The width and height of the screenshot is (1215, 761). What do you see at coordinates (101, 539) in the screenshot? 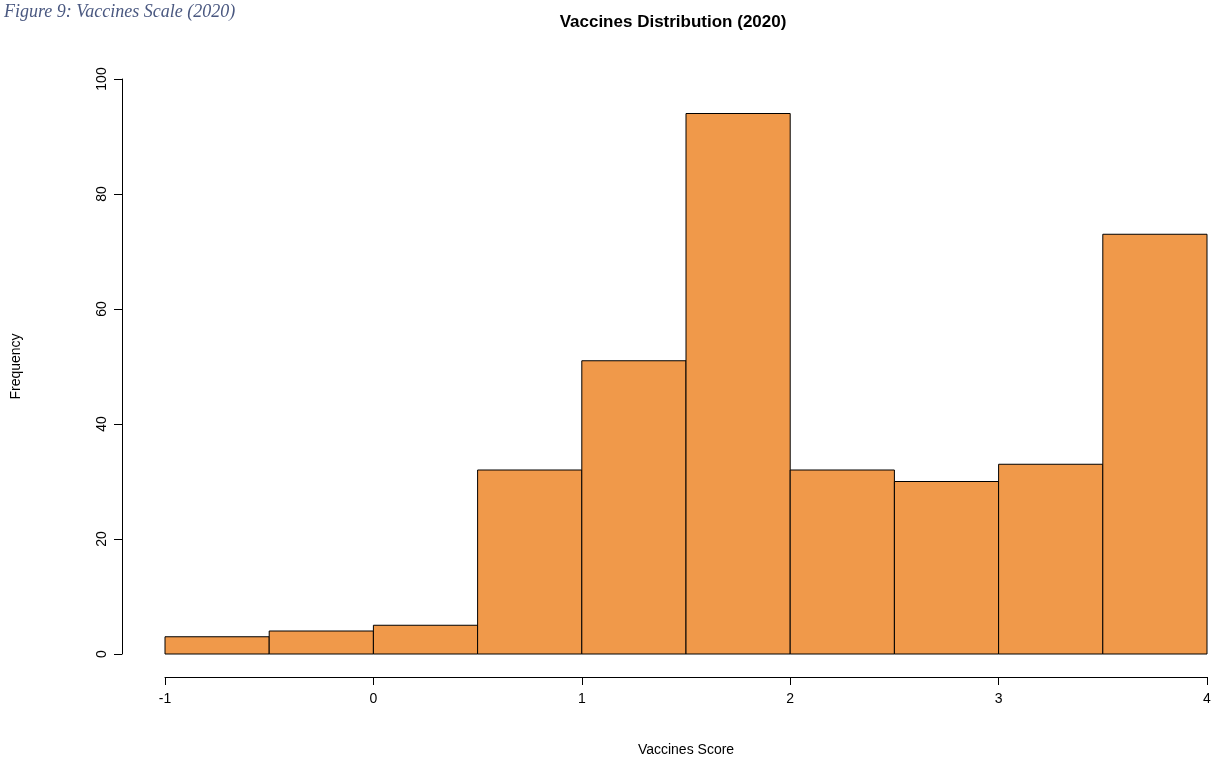
I see `y-tick-label: 20` at bounding box center [101, 539].